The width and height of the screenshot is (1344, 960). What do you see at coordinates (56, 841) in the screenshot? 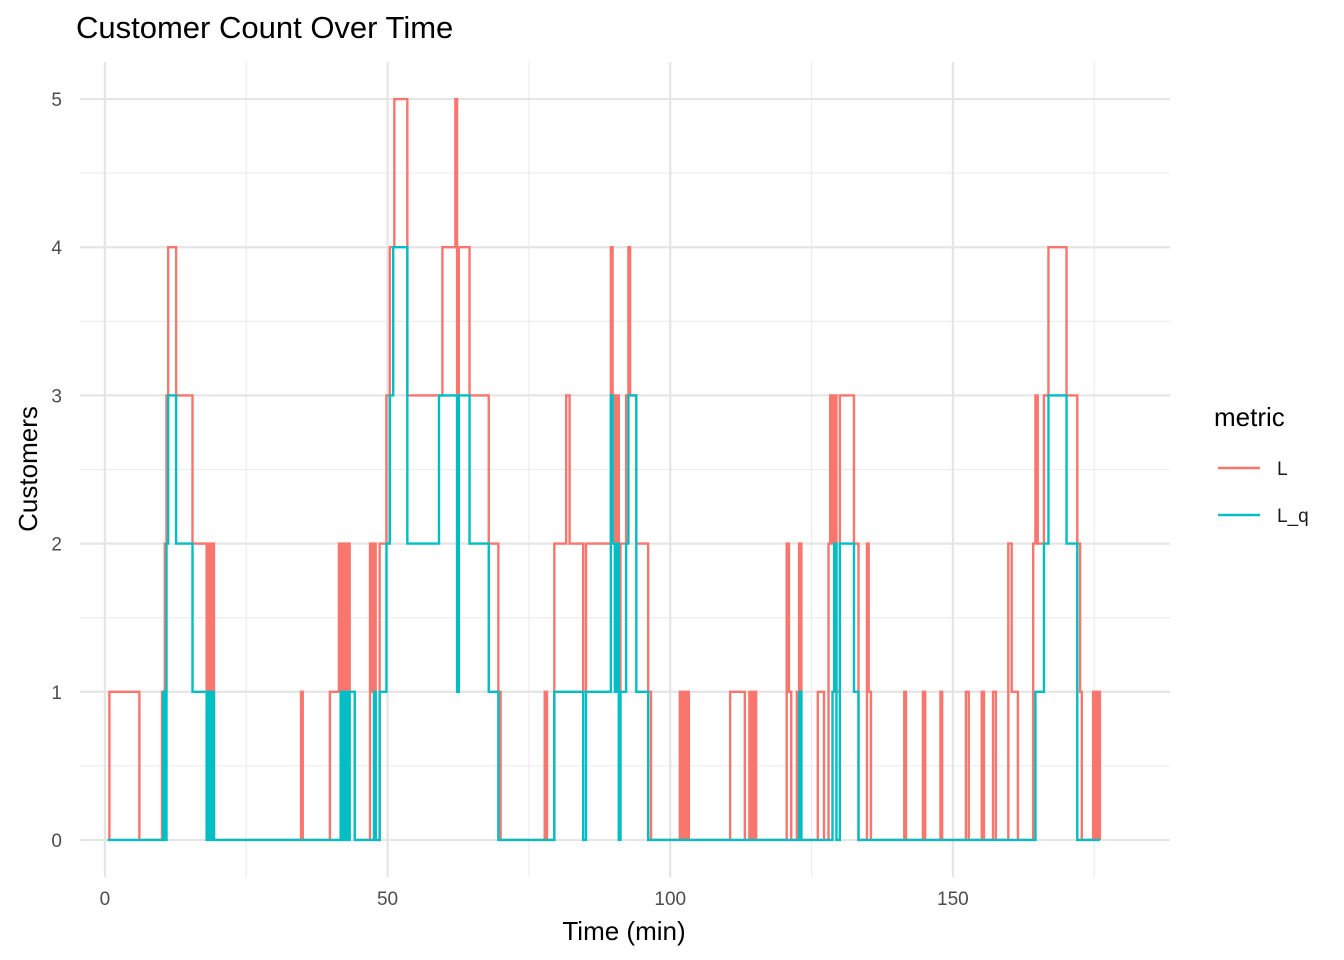
I see `y-tick-label: 0` at bounding box center [56, 841].